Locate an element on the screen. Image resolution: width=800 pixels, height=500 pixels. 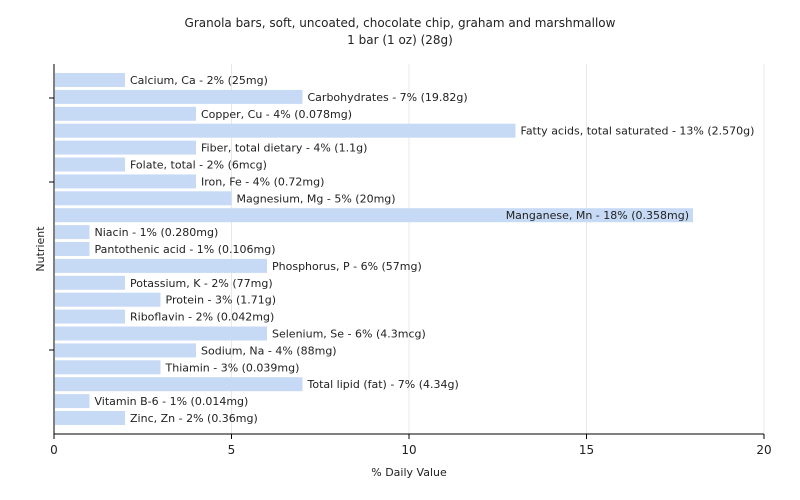
bar-label-17: Thiamin - 3% (0.039mg) is located at coordinates (232, 367).